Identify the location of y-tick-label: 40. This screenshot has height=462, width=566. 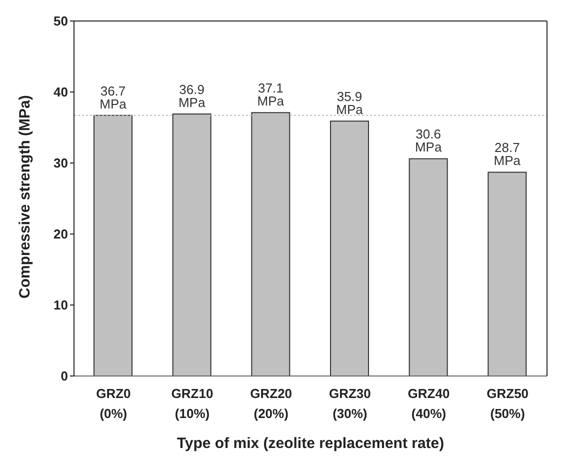
(61, 92).